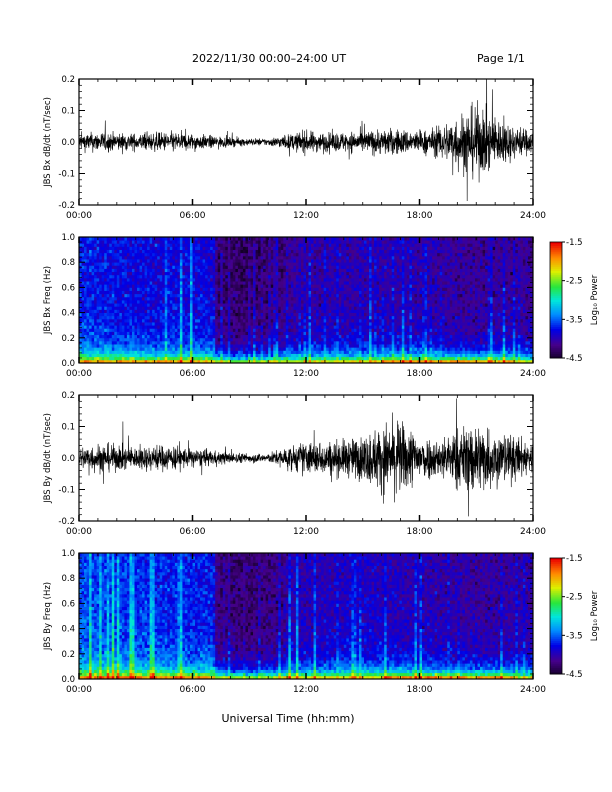 This screenshot has height=792, width=612. I want to click on spectrogram-panel-1-ylabel: JBS Bx Freq (Hz), so click(48, 300).